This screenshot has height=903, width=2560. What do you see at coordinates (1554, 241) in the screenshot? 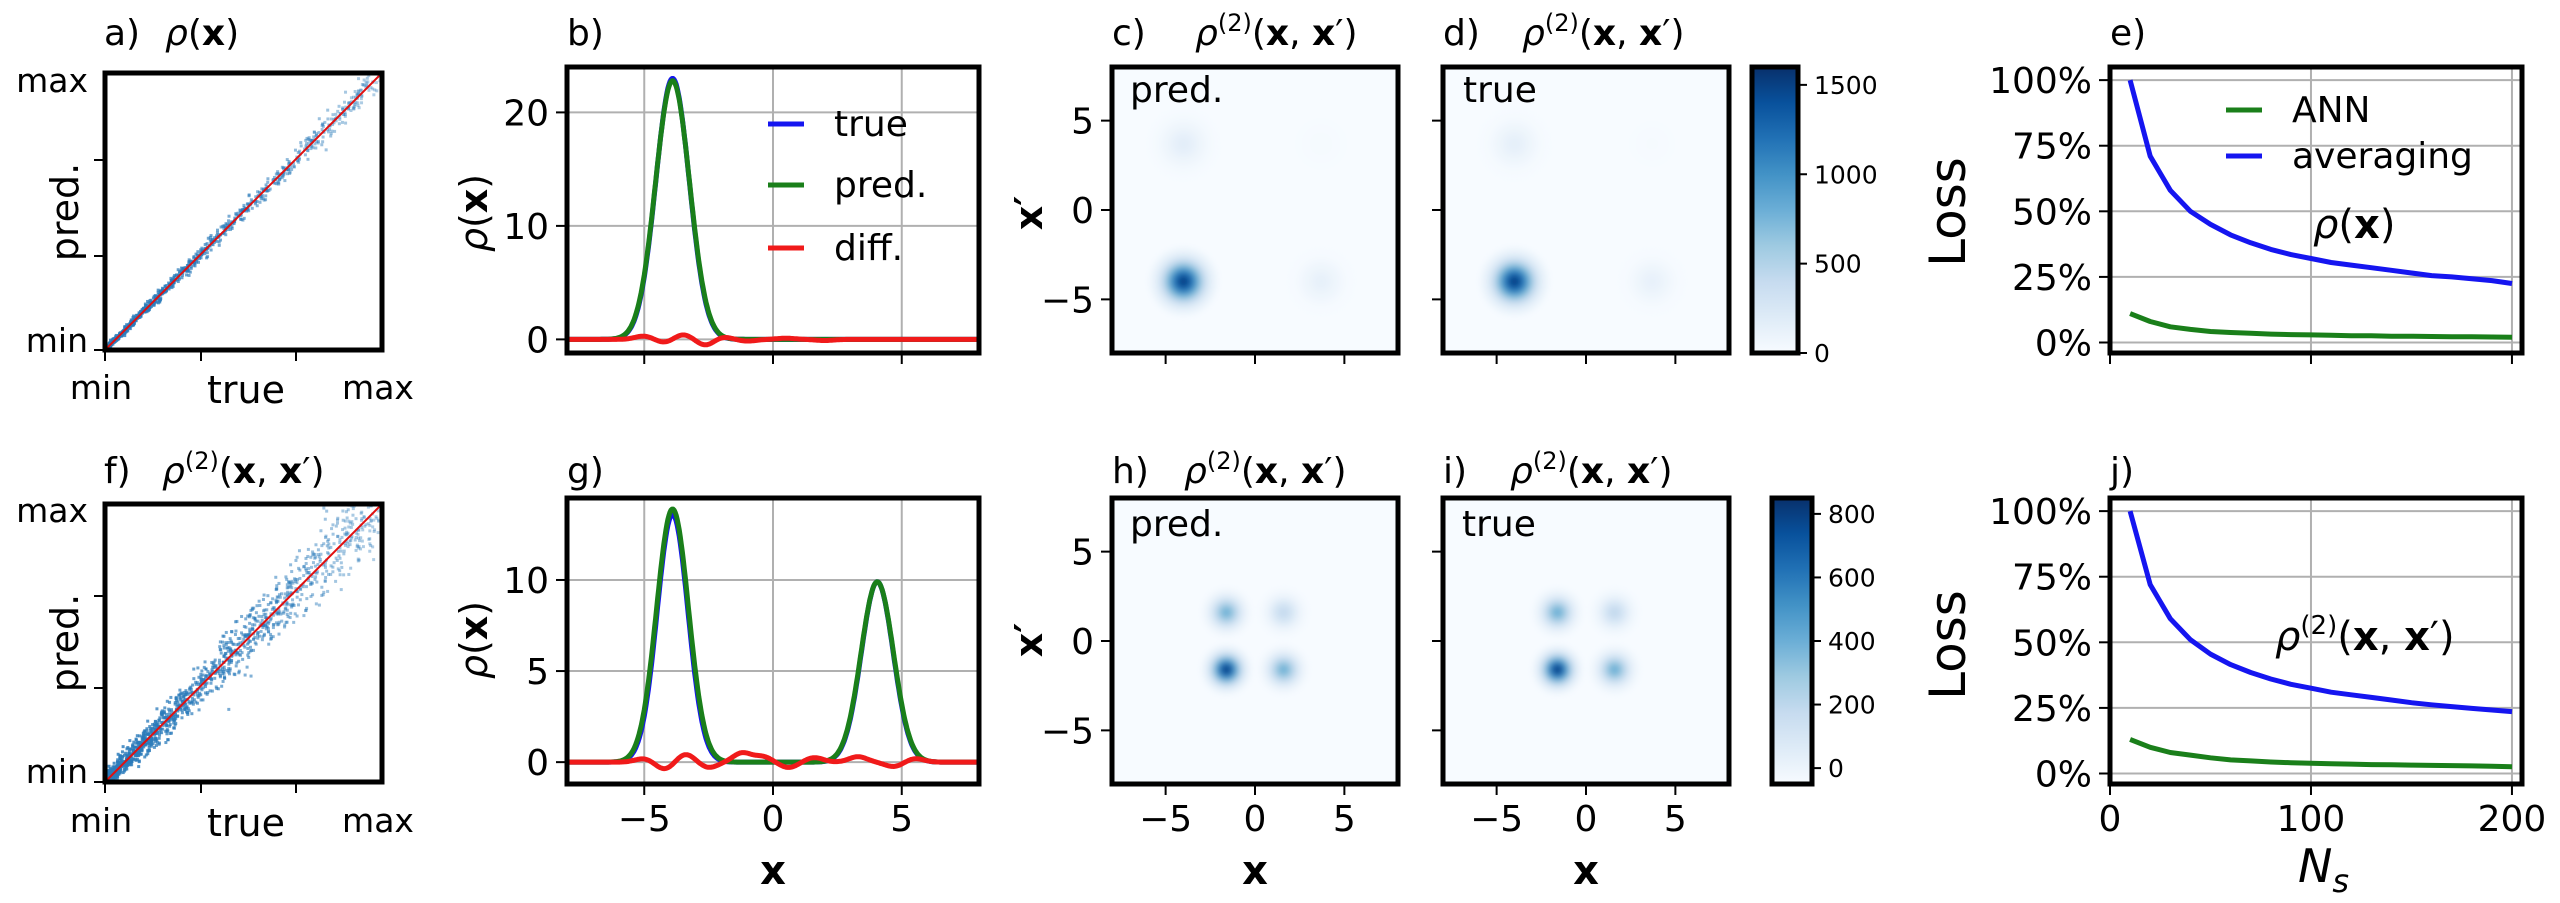
I see `panel-d-ticks` at bounding box center [1554, 241].